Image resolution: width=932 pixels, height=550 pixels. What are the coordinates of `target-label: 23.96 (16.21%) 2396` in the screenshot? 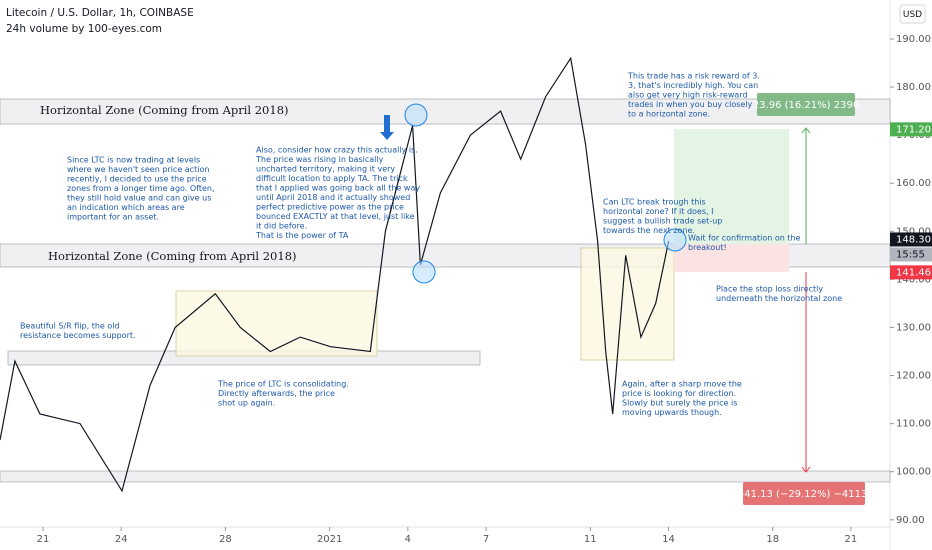 It's located at (806, 105).